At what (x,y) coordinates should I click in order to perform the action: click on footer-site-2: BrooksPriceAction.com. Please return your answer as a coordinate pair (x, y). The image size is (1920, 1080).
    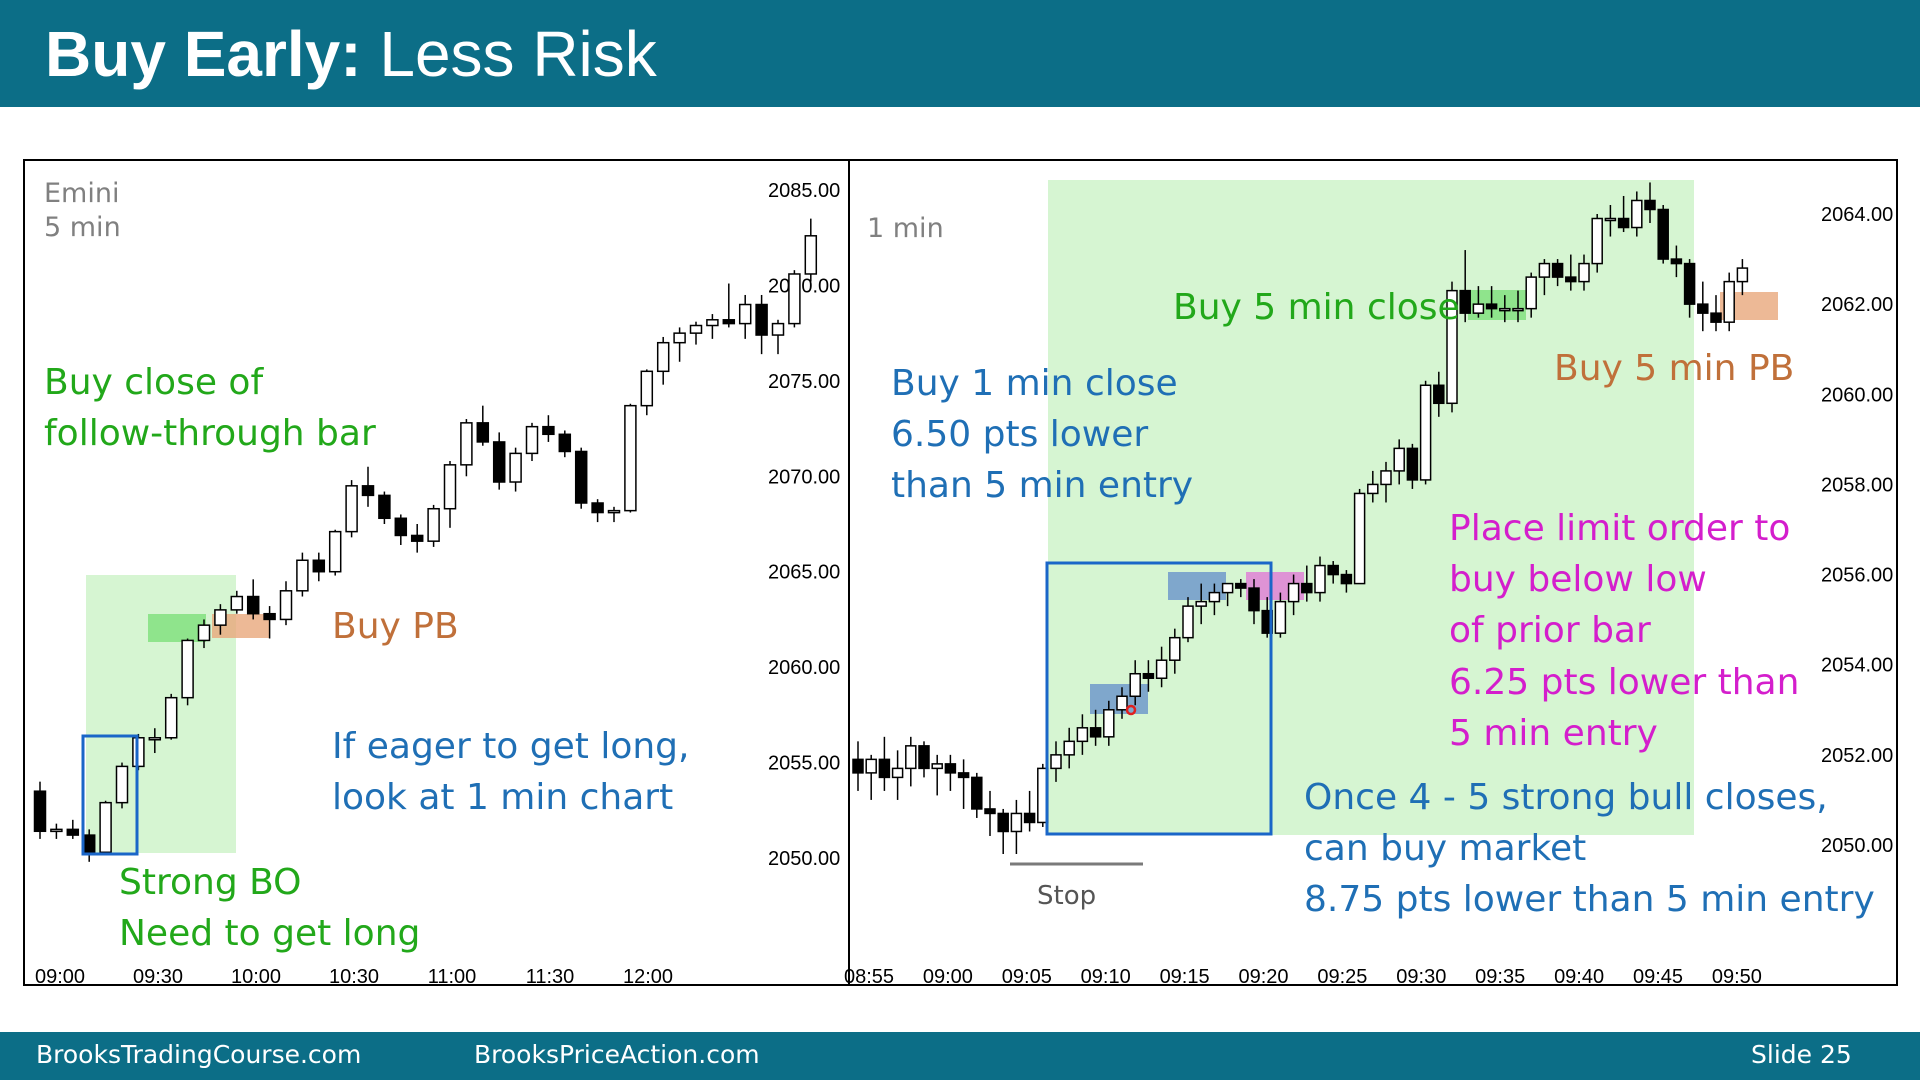
    Looking at the image, I should click on (617, 1054).